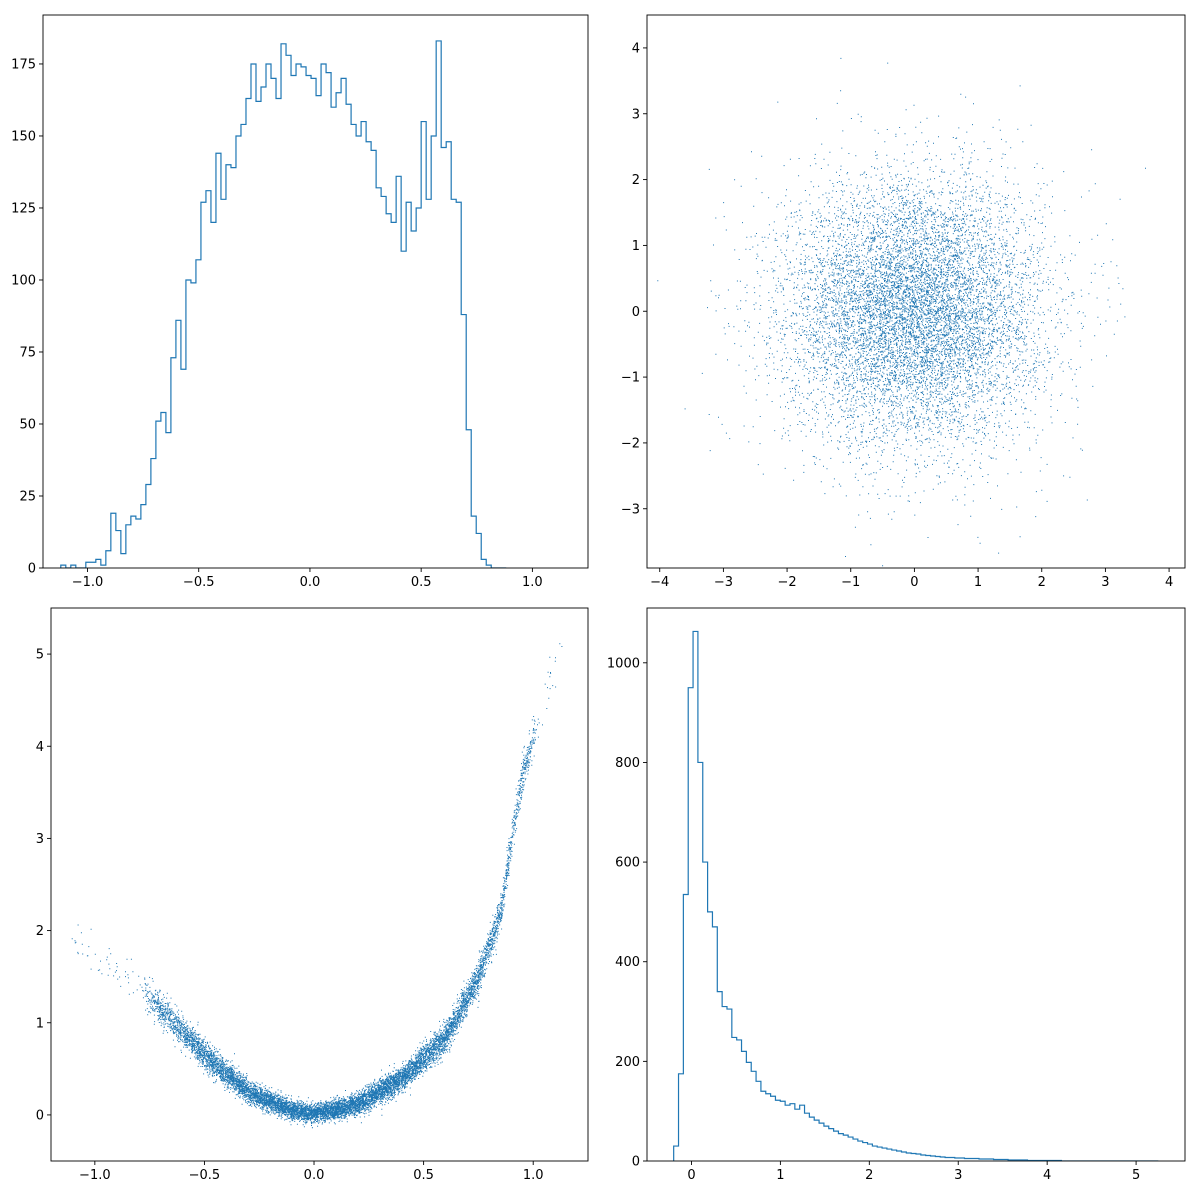  Describe the element at coordinates (27, 496) in the screenshot. I see `y-tick-label: 25` at that location.